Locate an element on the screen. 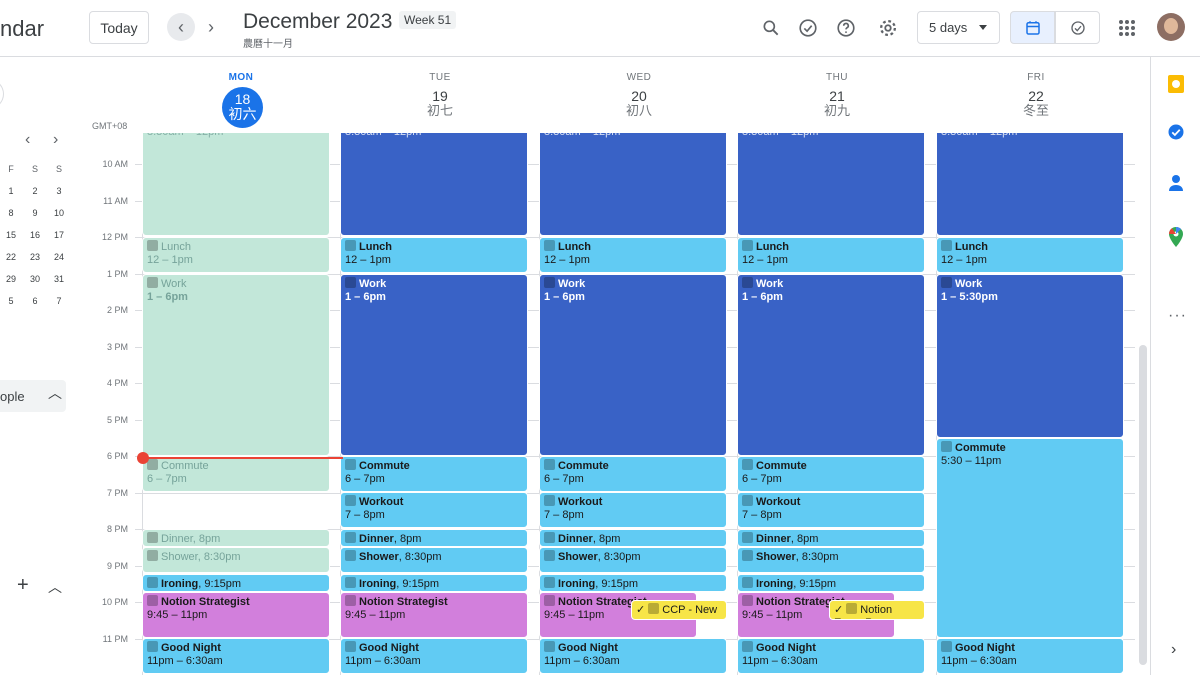  apps-button is located at coordinates (1127, 28).